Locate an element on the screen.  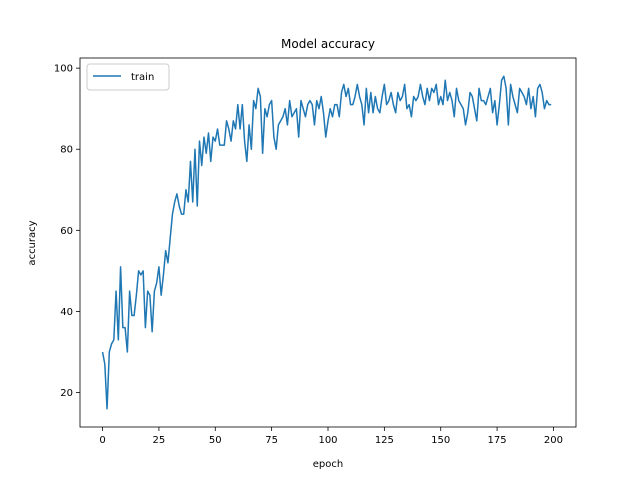
x-tick-label: 25 is located at coordinates (159, 440).